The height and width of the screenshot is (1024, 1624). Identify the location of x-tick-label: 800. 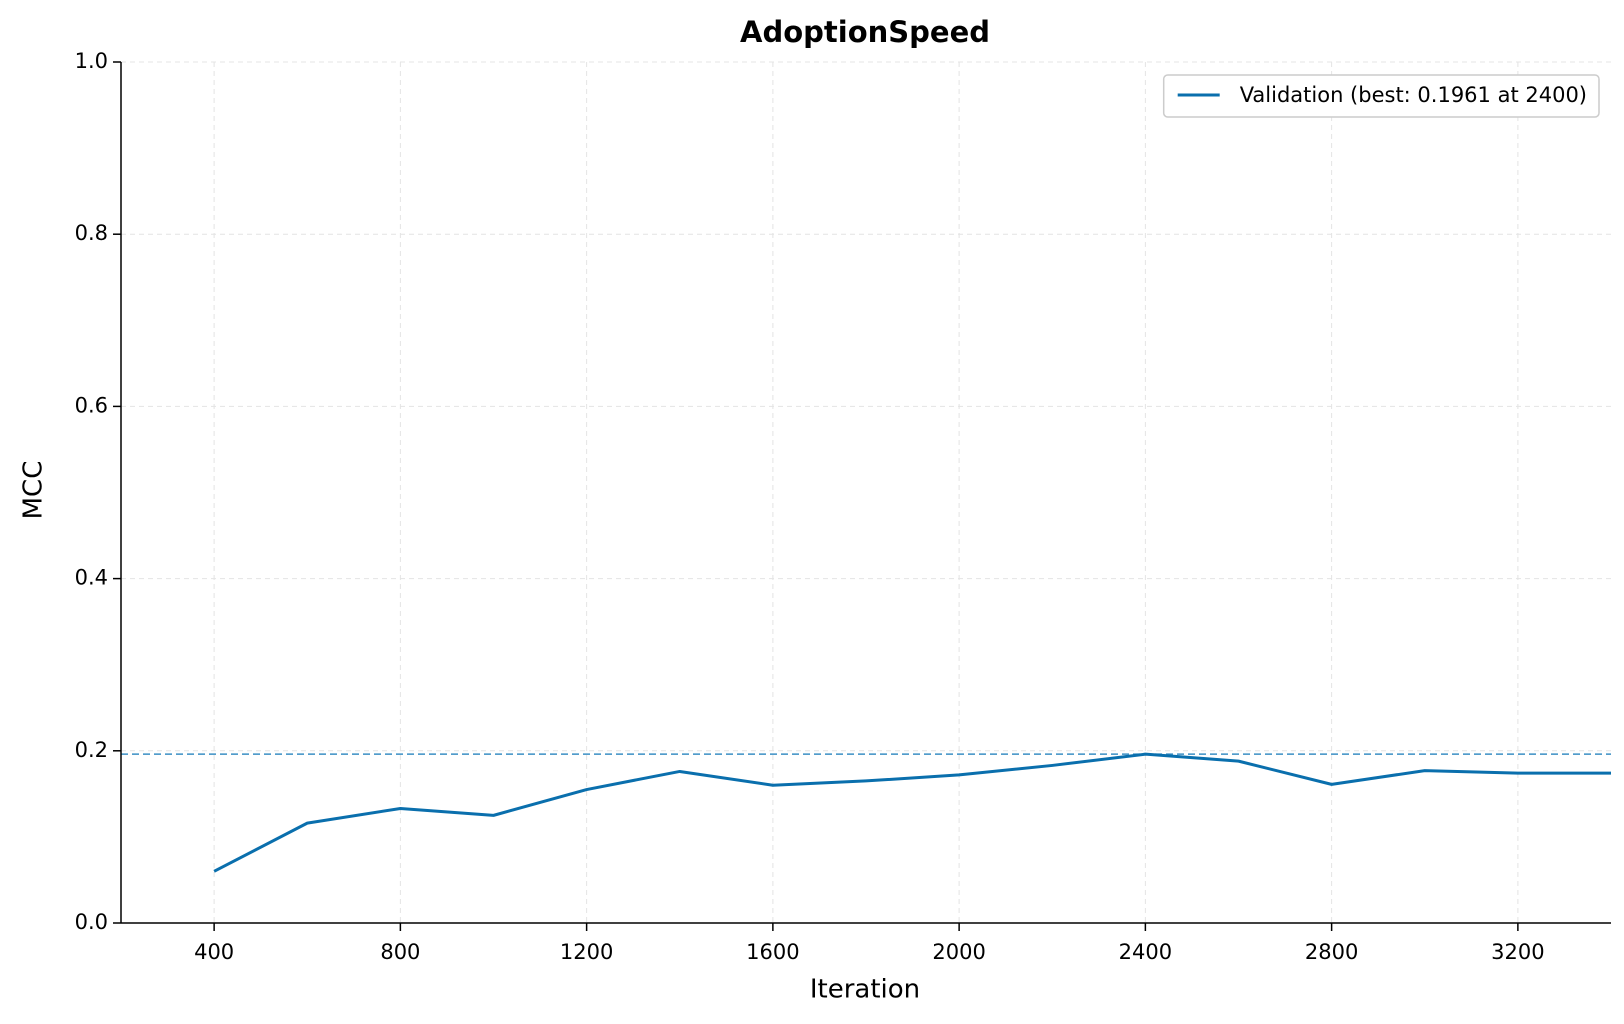
(400, 952).